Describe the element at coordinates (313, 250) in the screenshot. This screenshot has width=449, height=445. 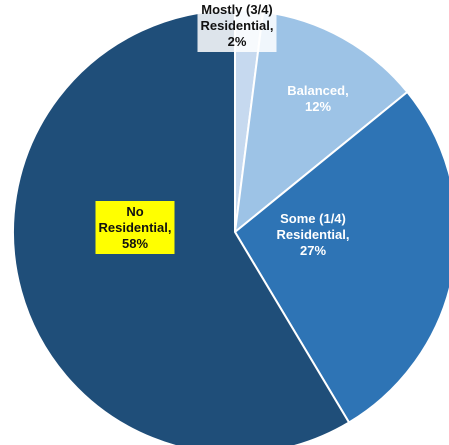
I see `slice-label-line: 27%` at that location.